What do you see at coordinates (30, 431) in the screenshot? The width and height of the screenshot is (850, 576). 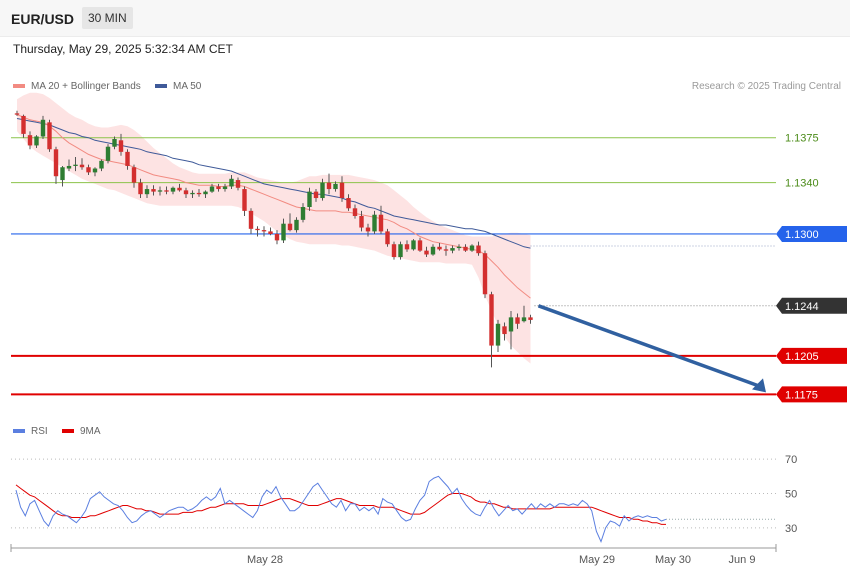 I see `legend-rsi: RSI` at bounding box center [30, 431].